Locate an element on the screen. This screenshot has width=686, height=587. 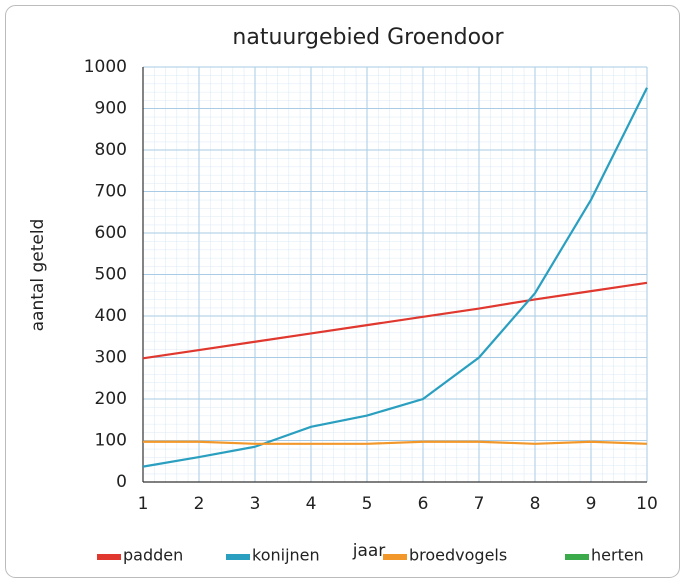
x-tick-label: 4 is located at coordinates (311, 504).